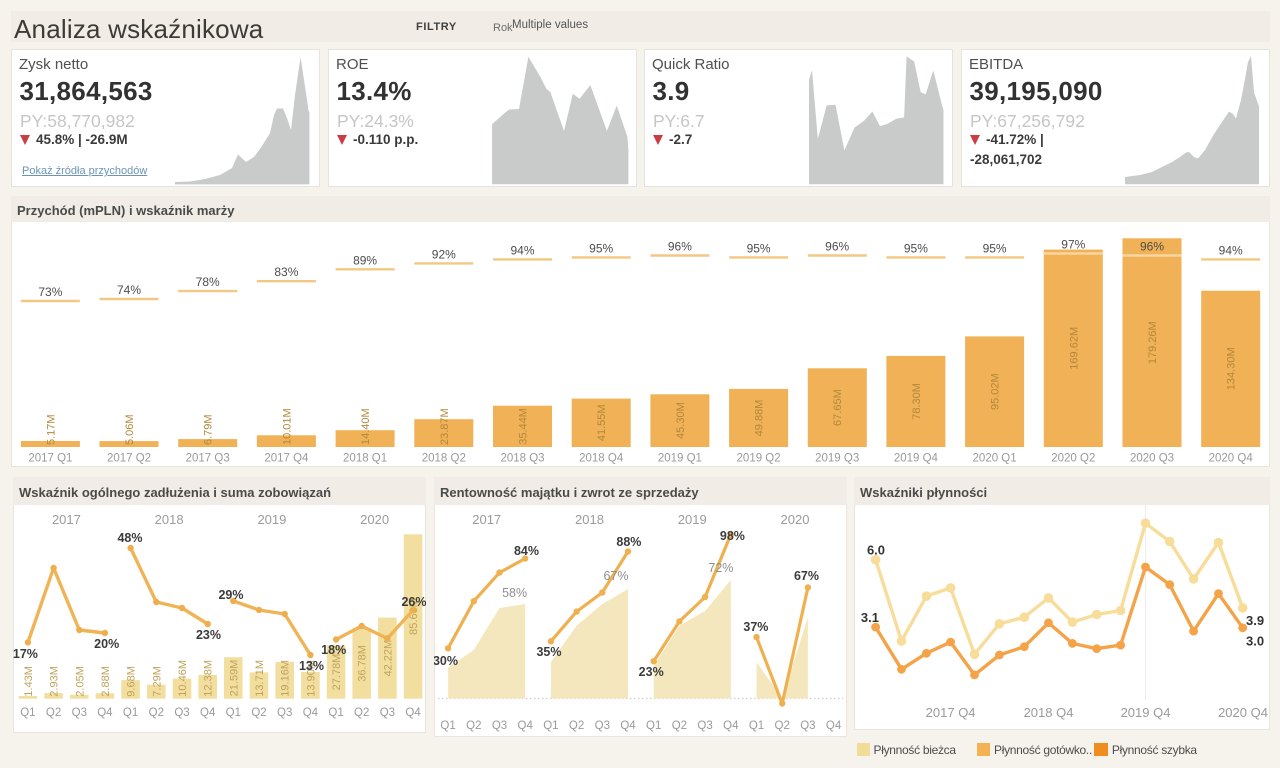 This screenshot has width=1280, height=768. Describe the element at coordinates (1074, 348) in the screenshot. I see `svg-text: 169.62M` at that location.